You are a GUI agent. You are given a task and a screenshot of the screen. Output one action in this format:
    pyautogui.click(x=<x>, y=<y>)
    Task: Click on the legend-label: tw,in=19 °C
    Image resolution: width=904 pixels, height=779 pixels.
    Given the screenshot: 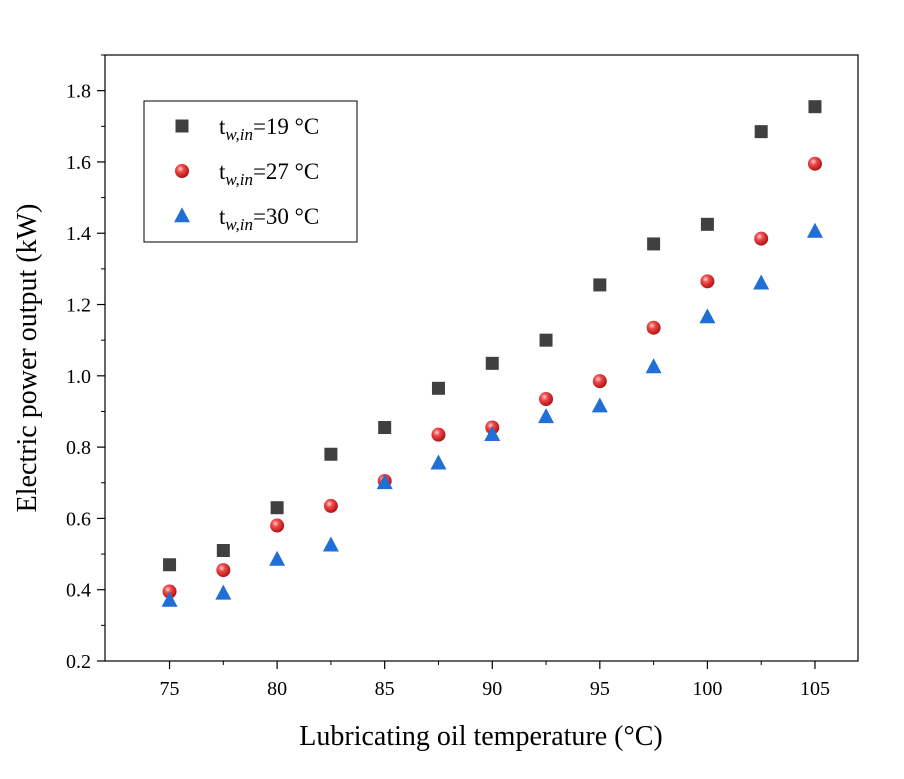 What is the action you would take?
    pyautogui.click(x=269, y=129)
    